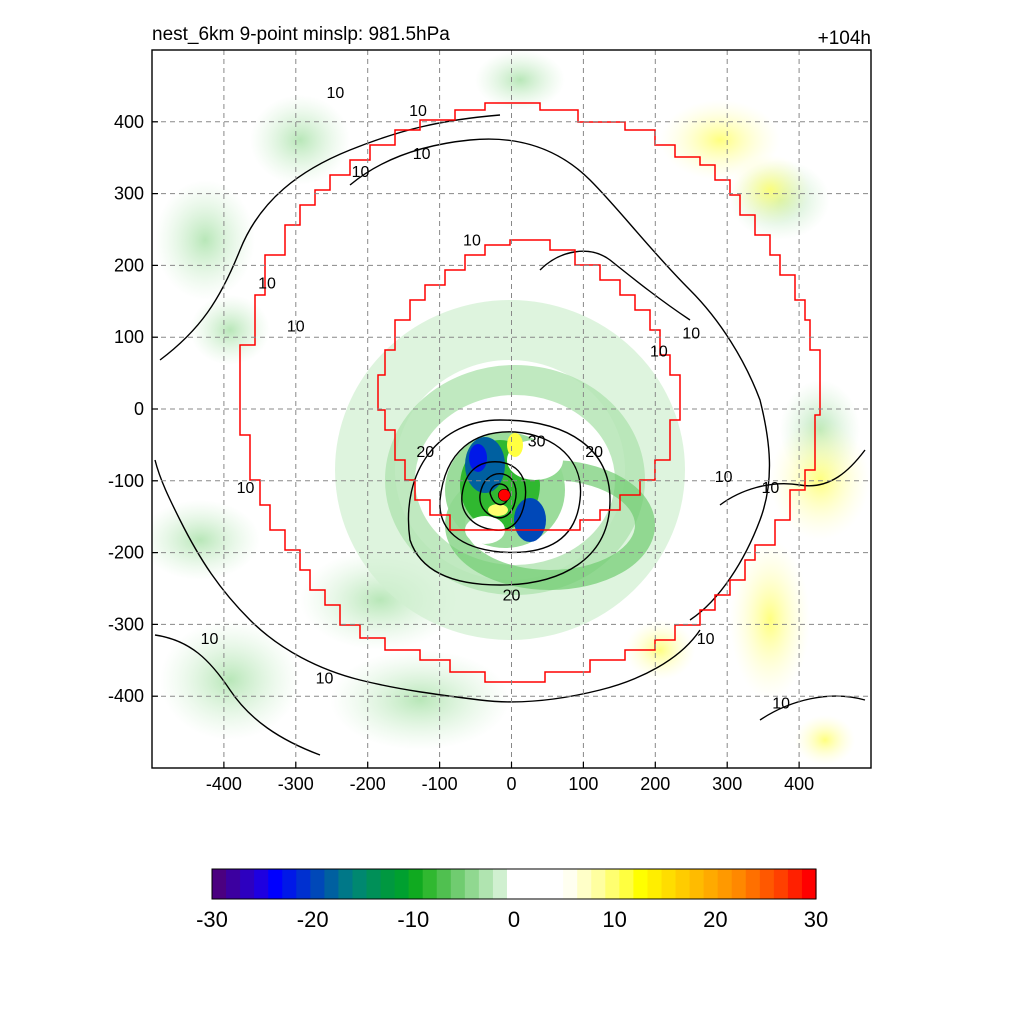 The width and height of the screenshot is (1024, 1024). Describe the element at coordinates (126, 624) in the screenshot. I see `y-tick-label: -300` at that location.